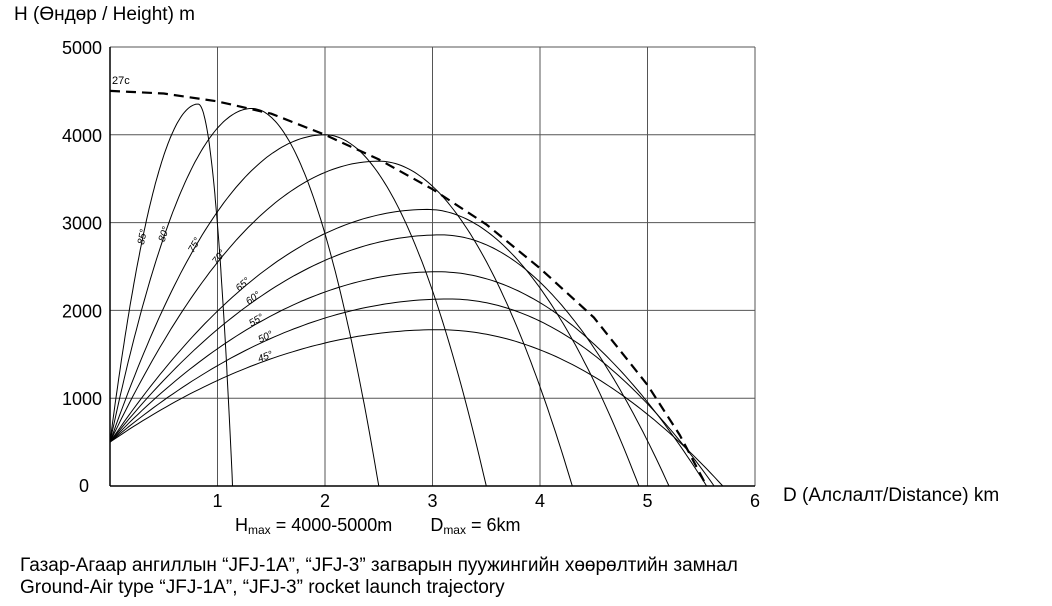  Describe the element at coordinates (256, 320) in the screenshot. I see `angle-label: 55°` at that location.